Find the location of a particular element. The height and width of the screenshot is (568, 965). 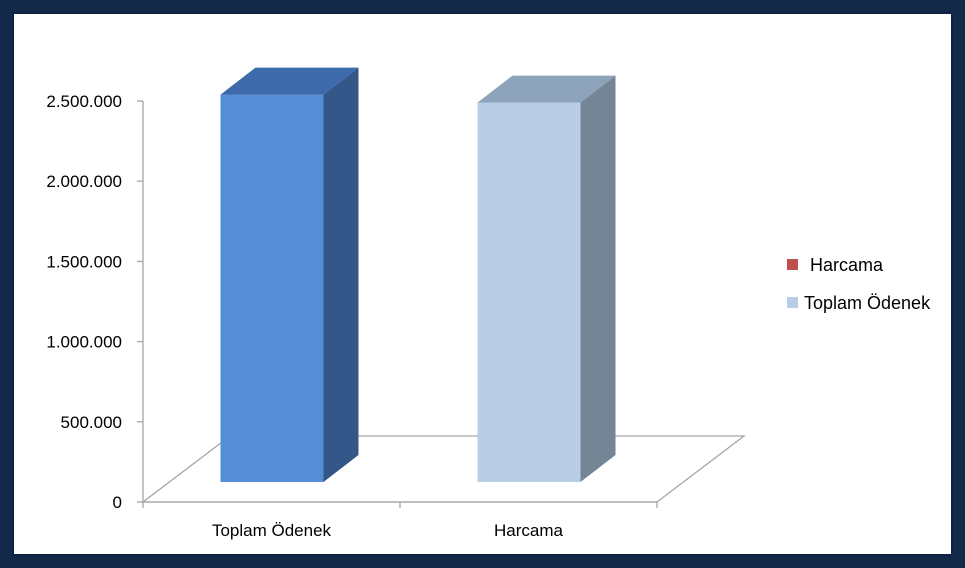

legend: Harcama Toplam Ödenek is located at coordinates (859, 284).